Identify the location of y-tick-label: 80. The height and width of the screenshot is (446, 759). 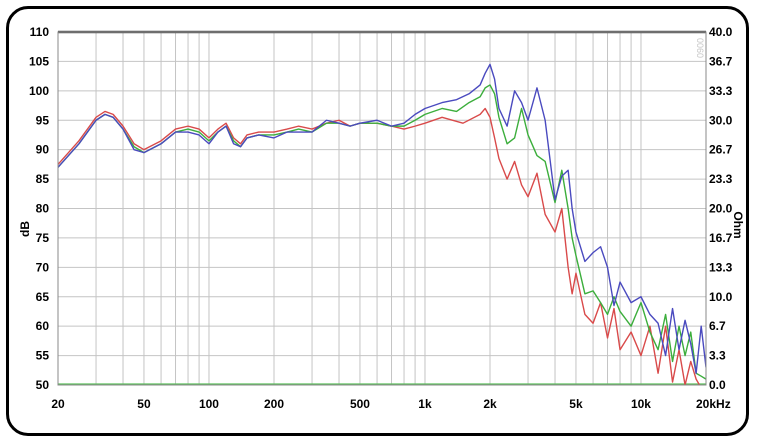
(43, 209).